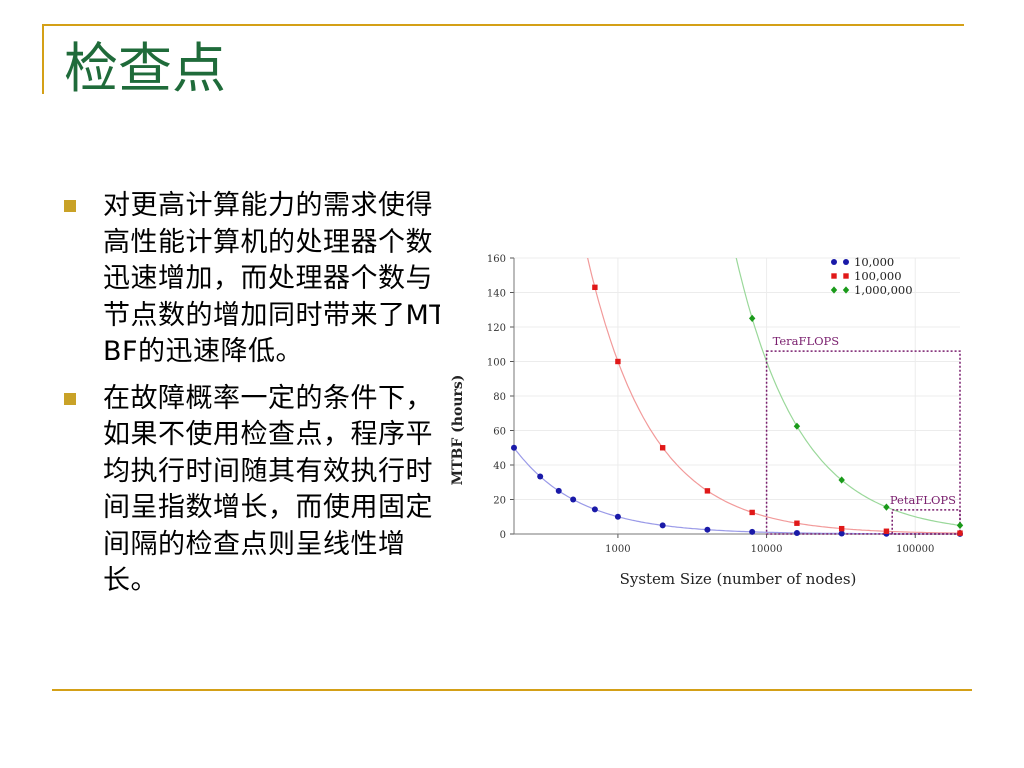  What do you see at coordinates (499, 501) in the screenshot?
I see `y-tick-label: 20` at bounding box center [499, 501].